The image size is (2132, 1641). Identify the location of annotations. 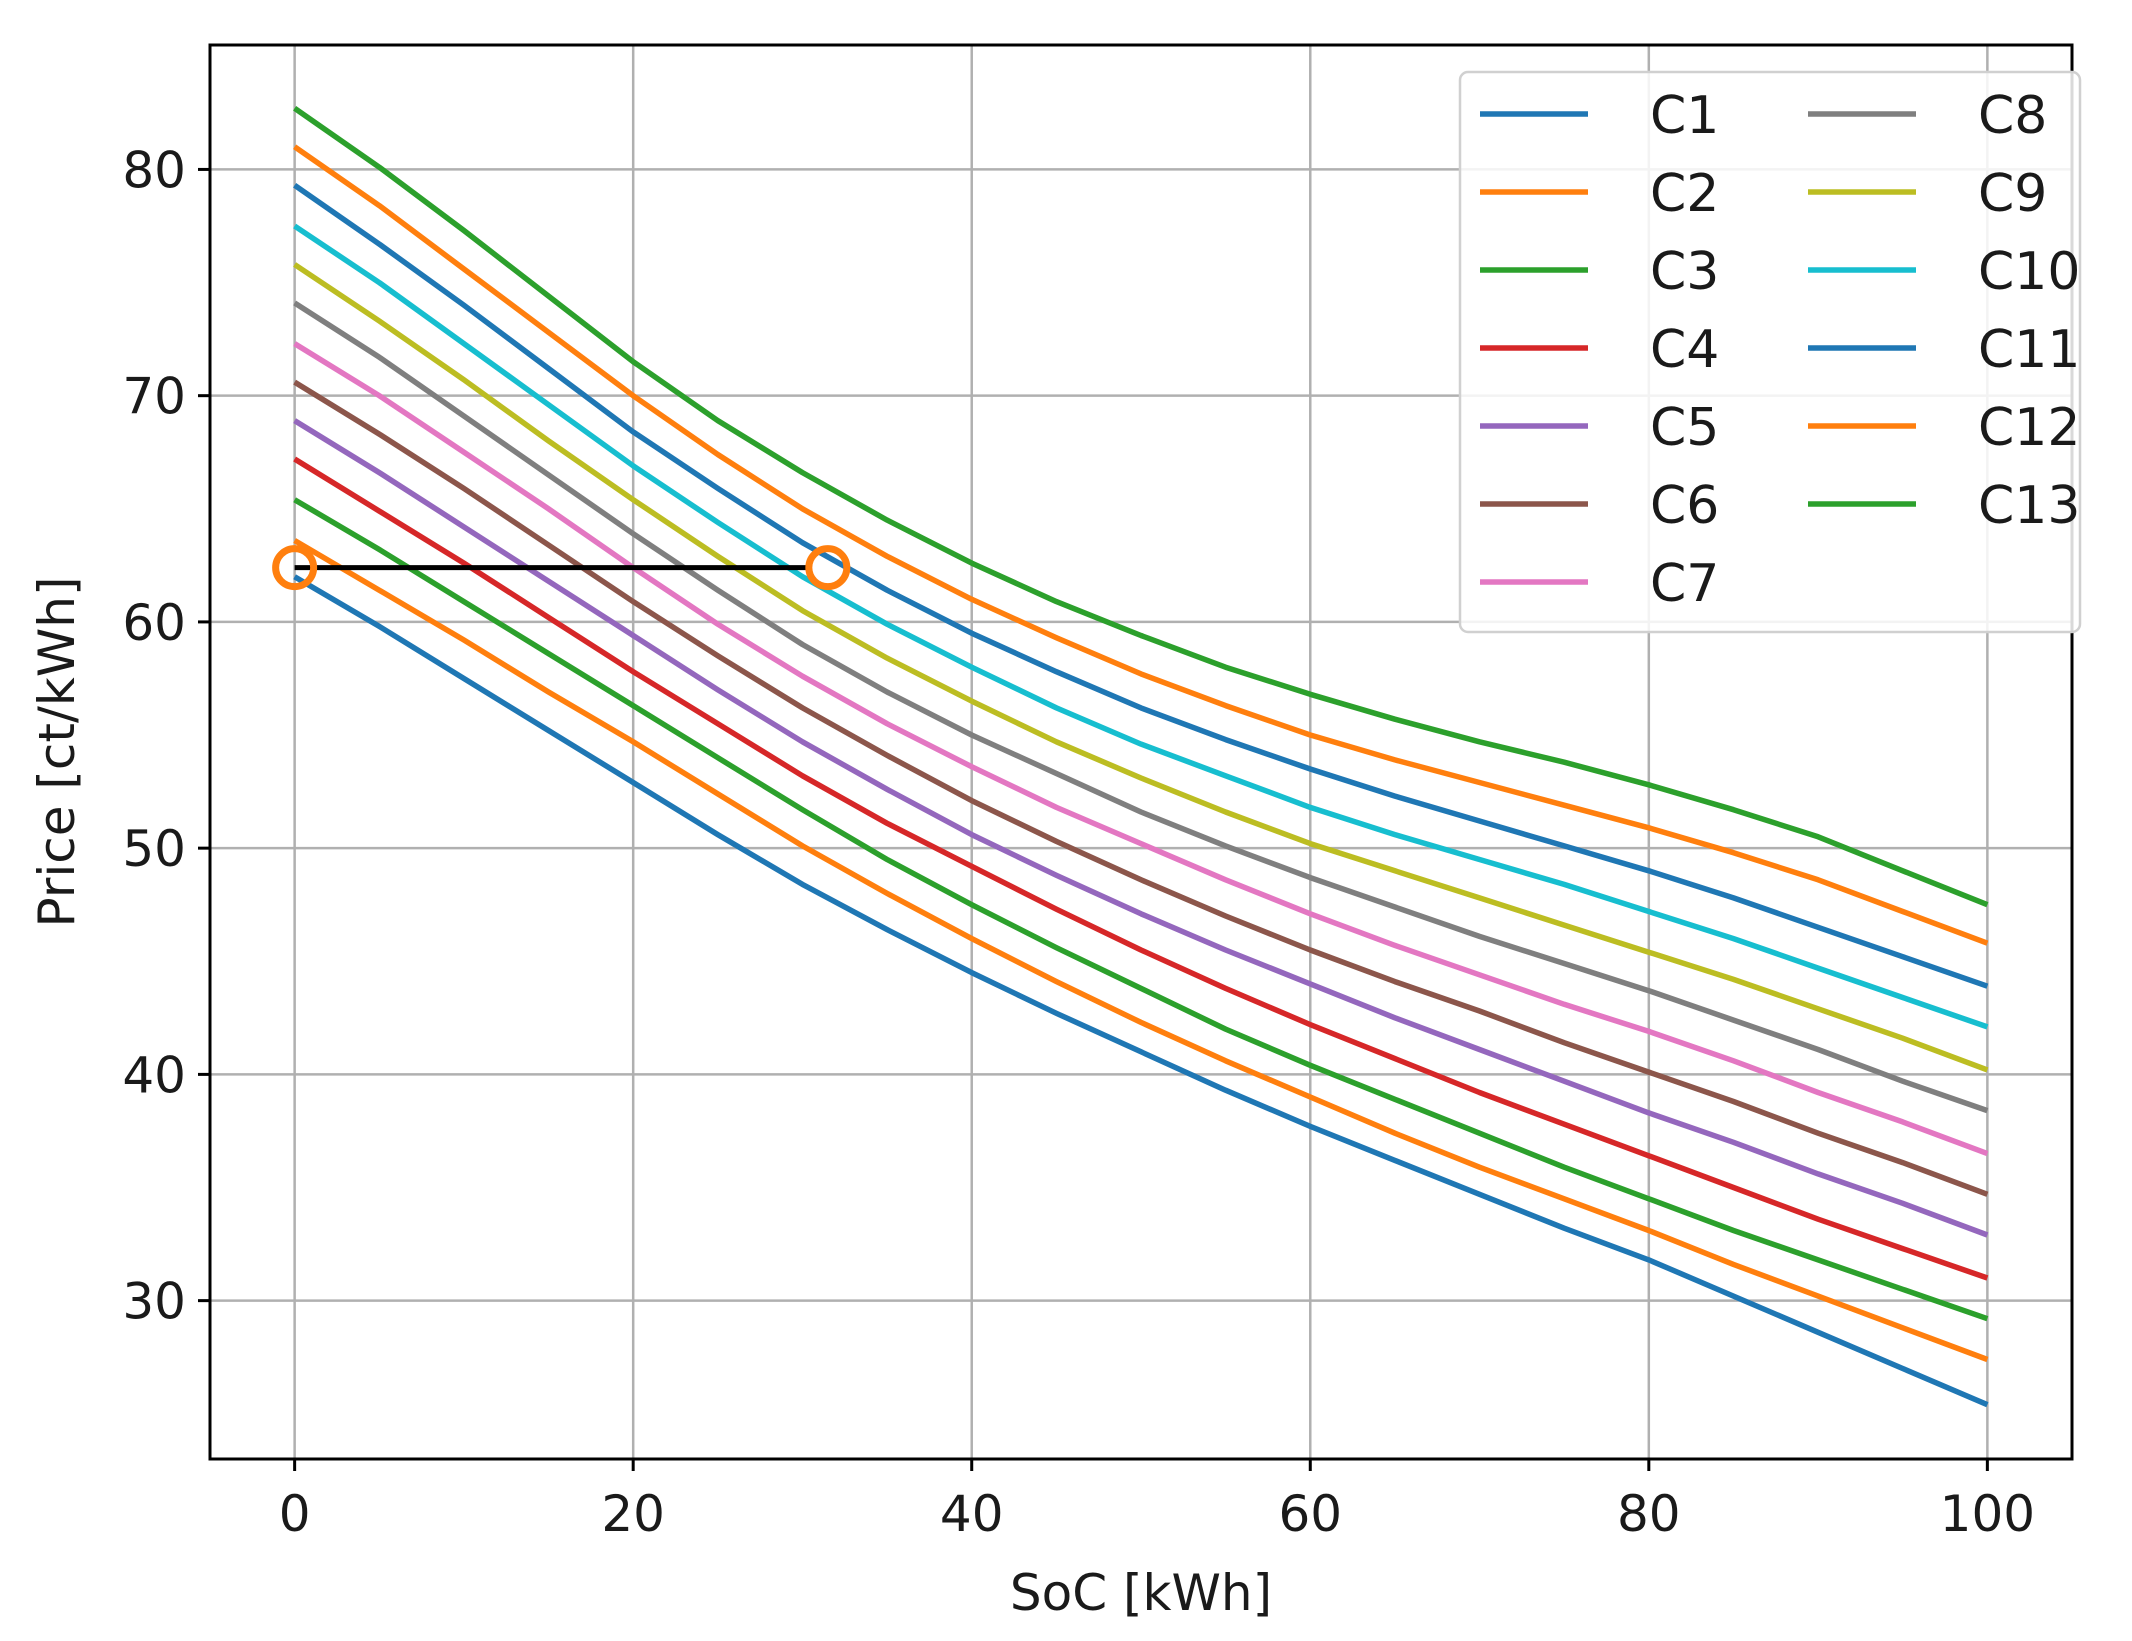
(561, 568).